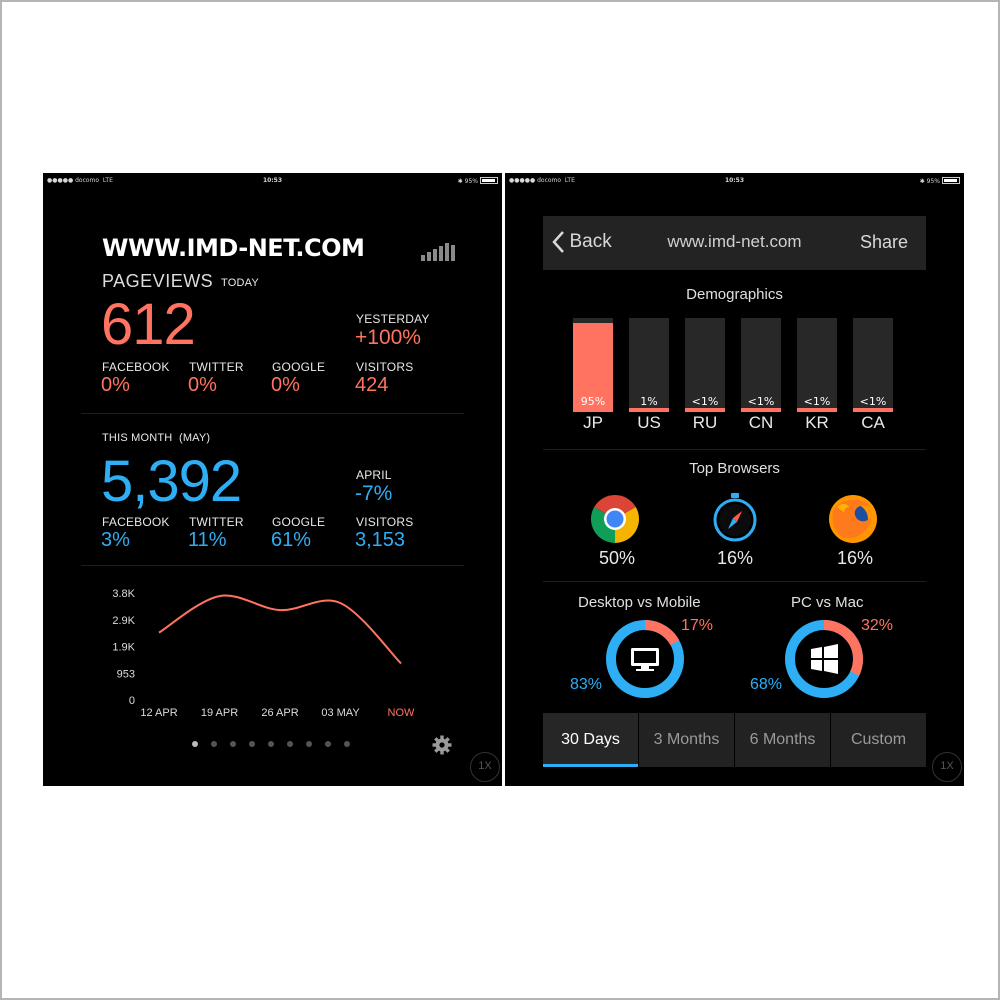 This screenshot has height=1000, width=1000. What do you see at coordinates (158, 713) in the screenshot?
I see `x-tick-label: 12 APR` at bounding box center [158, 713].